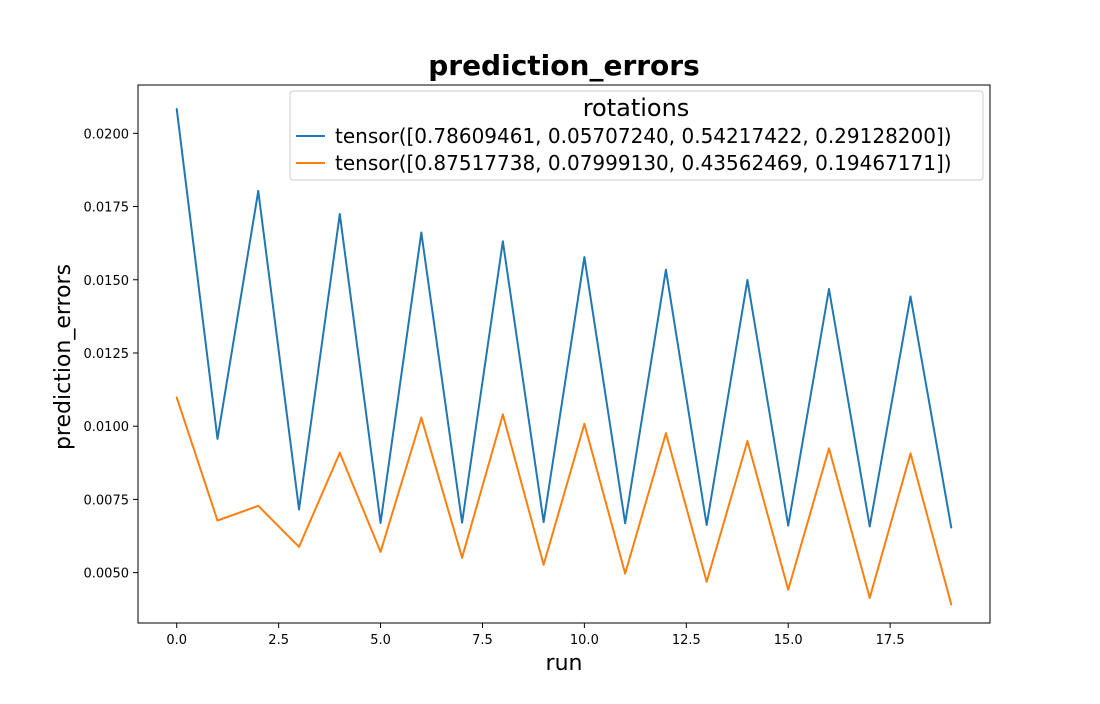 Image resolution: width=1100 pixels, height=704 pixels. What do you see at coordinates (564, 663) in the screenshot?
I see `x-axis-label: run` at bounding box center [564, 663].